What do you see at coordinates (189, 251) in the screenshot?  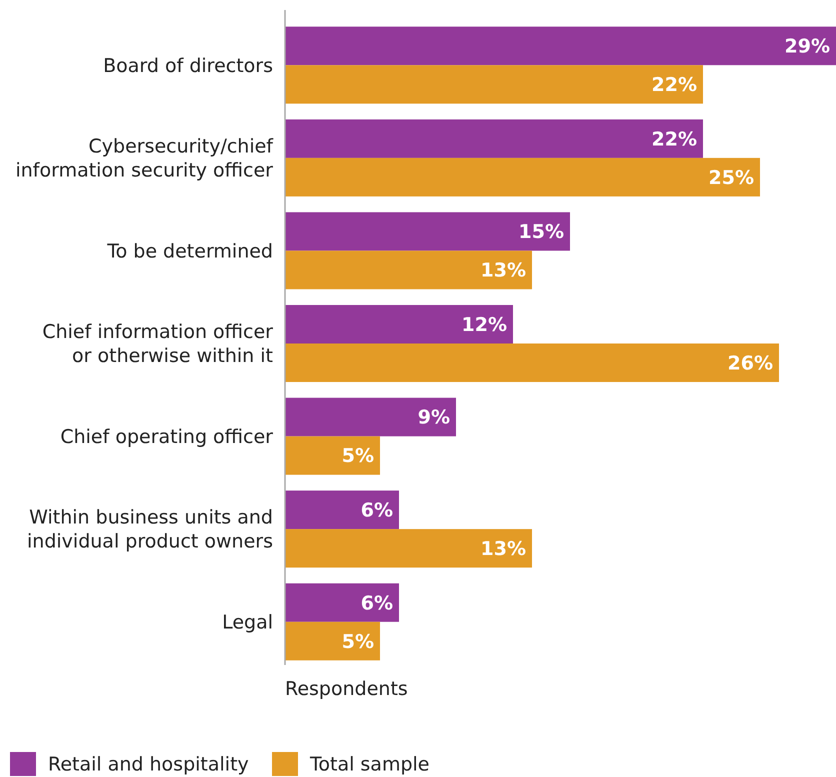 I see `y-tick-label: To be determined` at bounding box center [189, 251].